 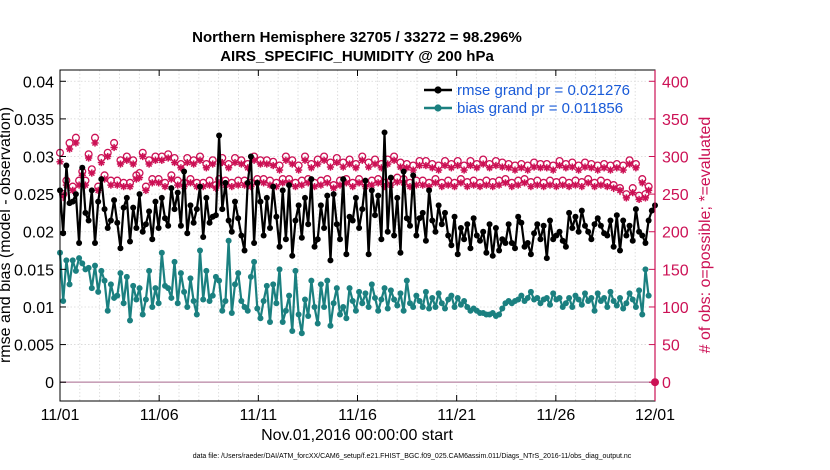 I want to click on y-right-tick-label: 300, so click(x=675, y=158).